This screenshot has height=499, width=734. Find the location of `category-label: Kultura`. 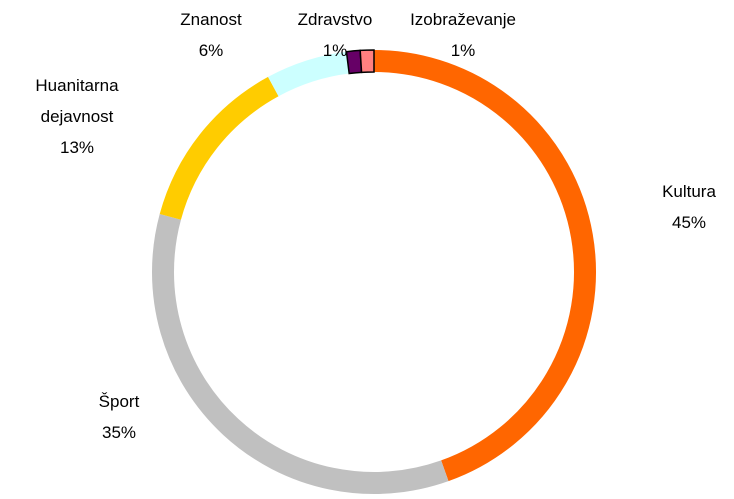

category-label: Kultura is located at coordinates (689, 191).